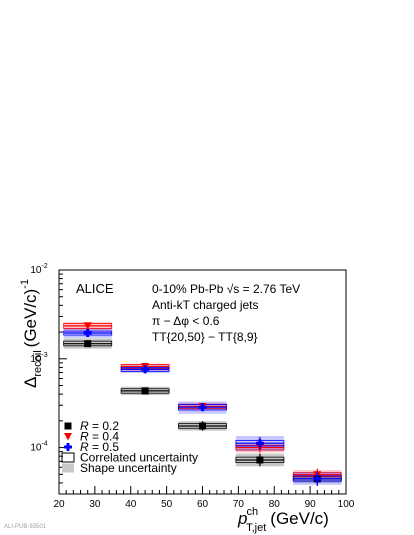 The height and width of the screenshot is (535, 414). What do you see at coordinates (186, 321) in the screenshot?
I see `annotation-dphi: π − Δφ < 0.6` at bounding box center [186, 321].